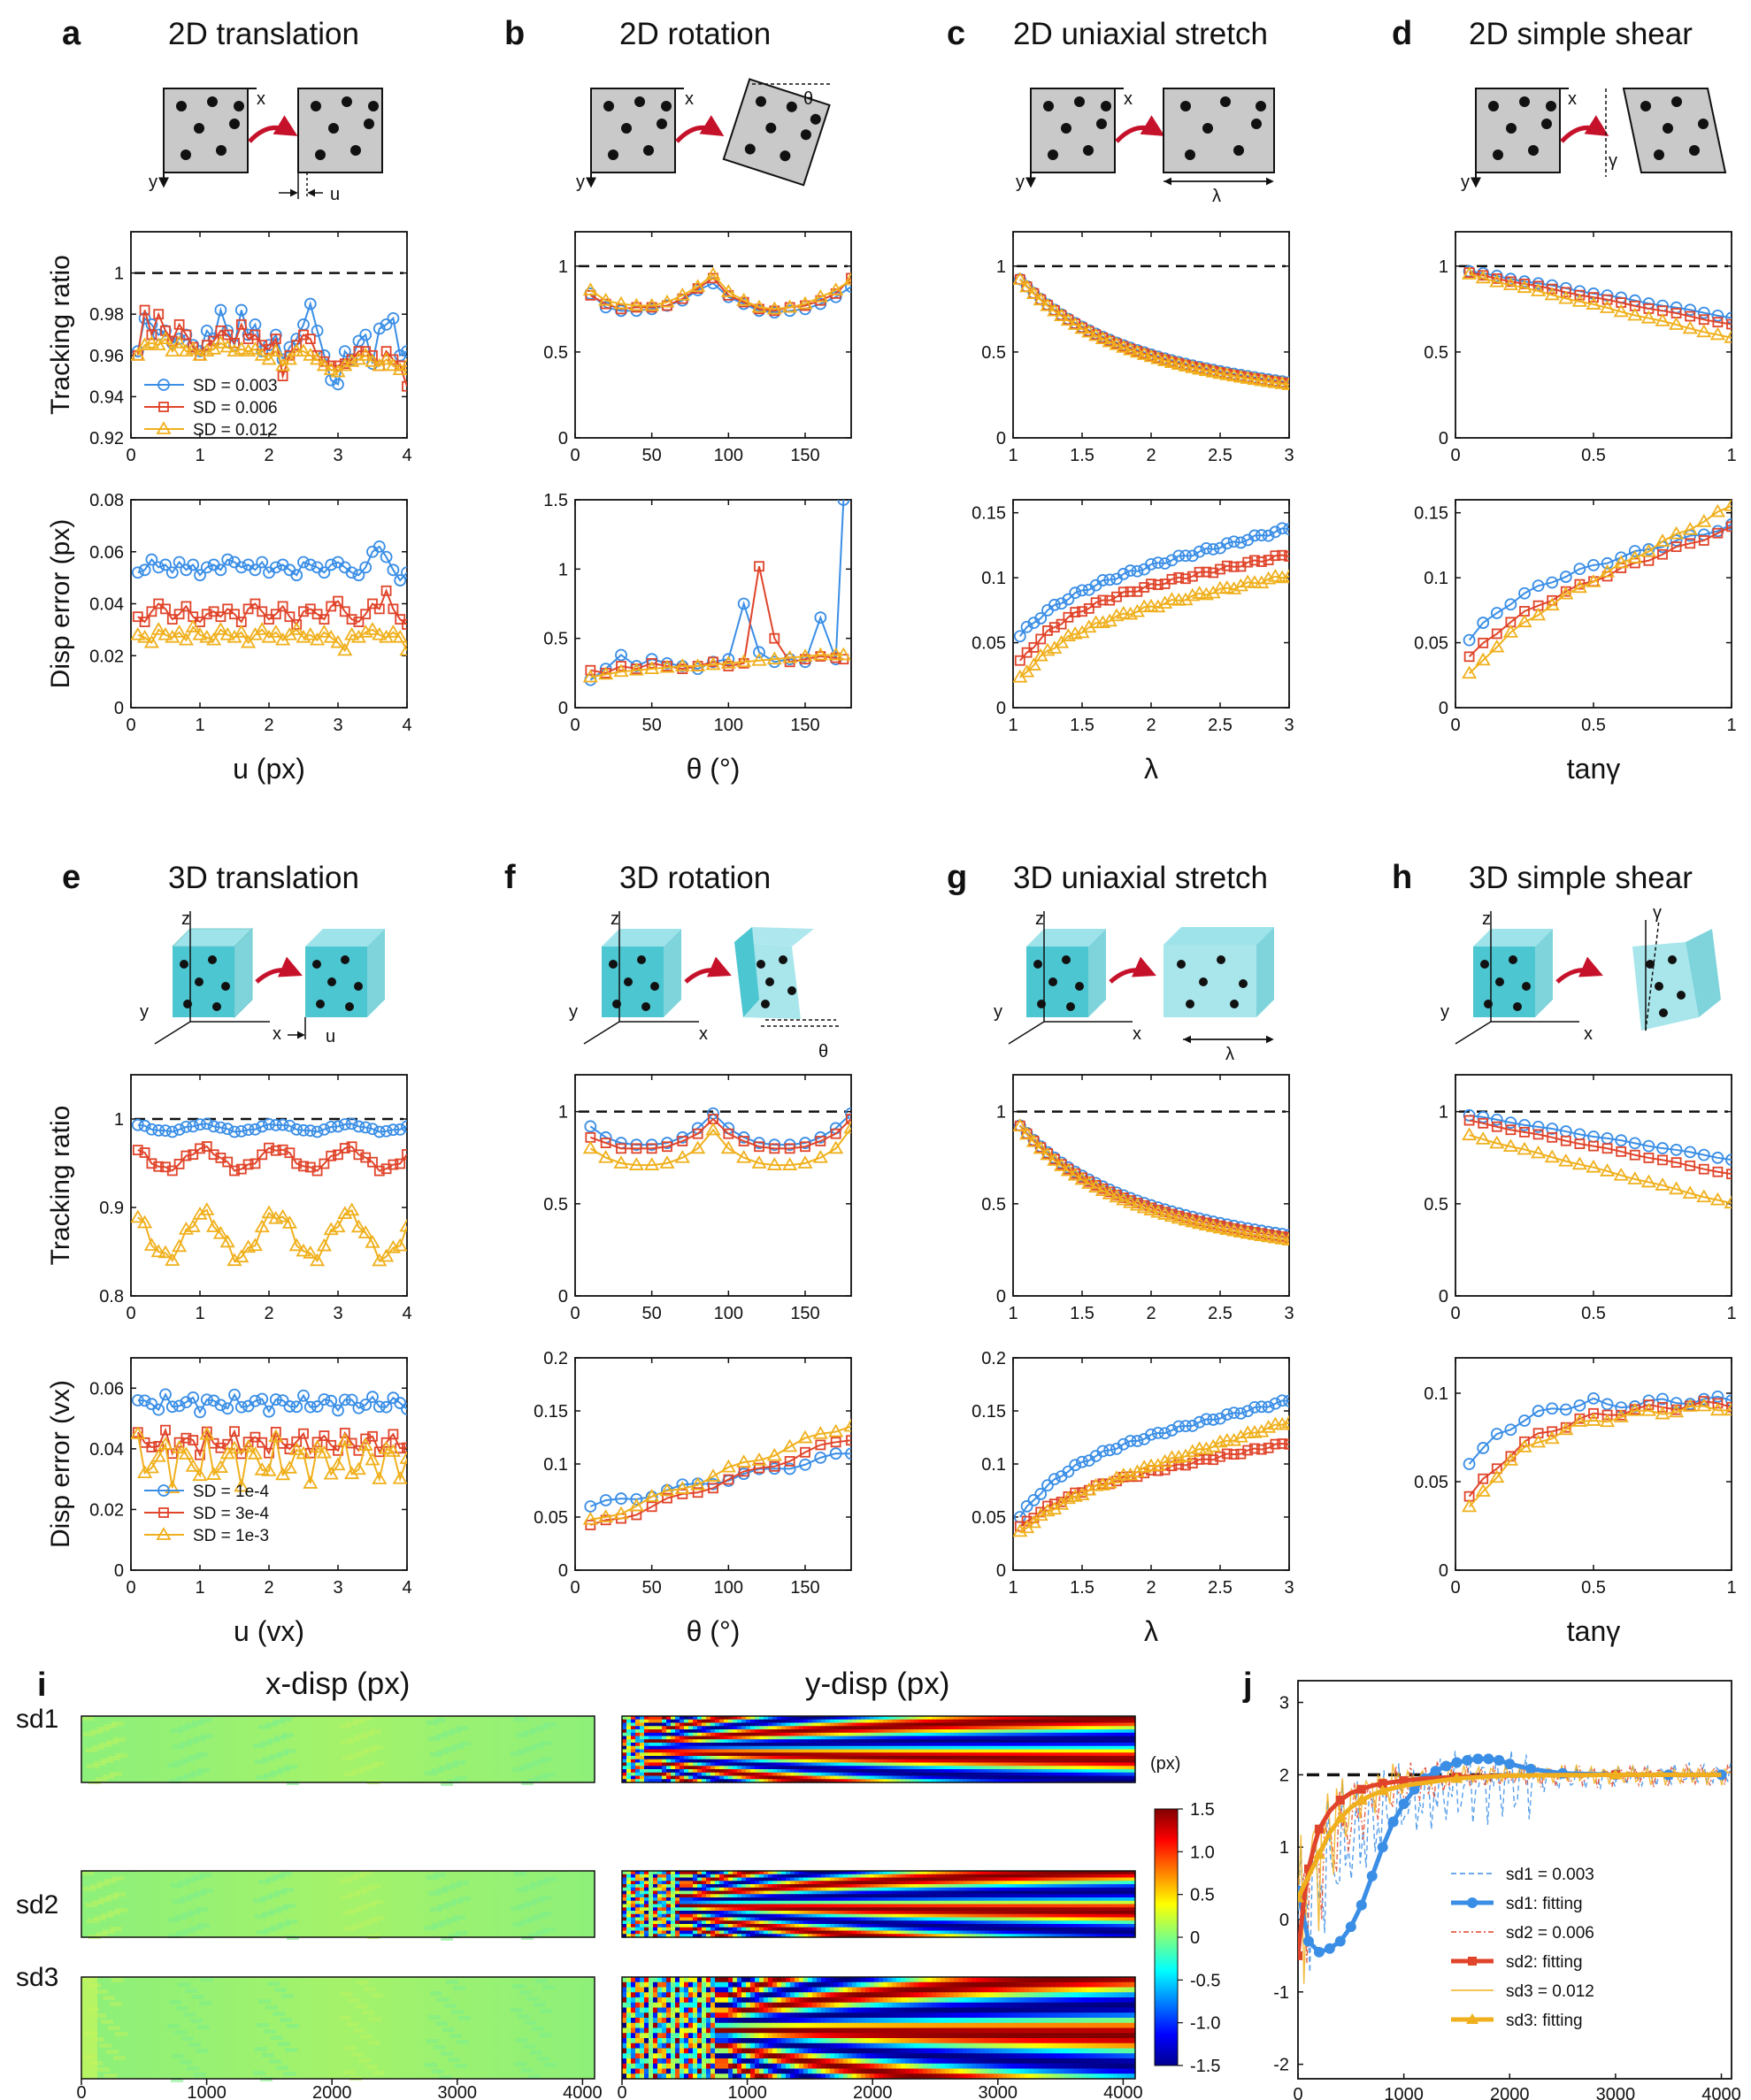 The width and height of the screenshot is (1751, 2100). Describe the element at coordinates (261, 99) in the screenshot. I see `schematic-a-x: x` at that location.